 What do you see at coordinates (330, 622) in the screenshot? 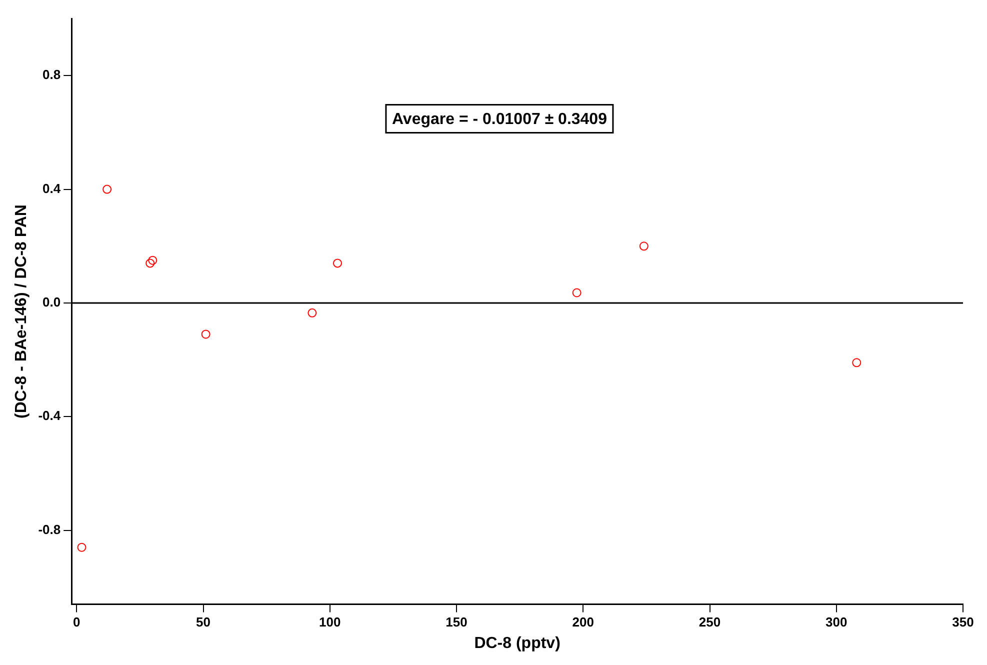
I see `x-tick-label: 100` at bounding box center [330, 622].